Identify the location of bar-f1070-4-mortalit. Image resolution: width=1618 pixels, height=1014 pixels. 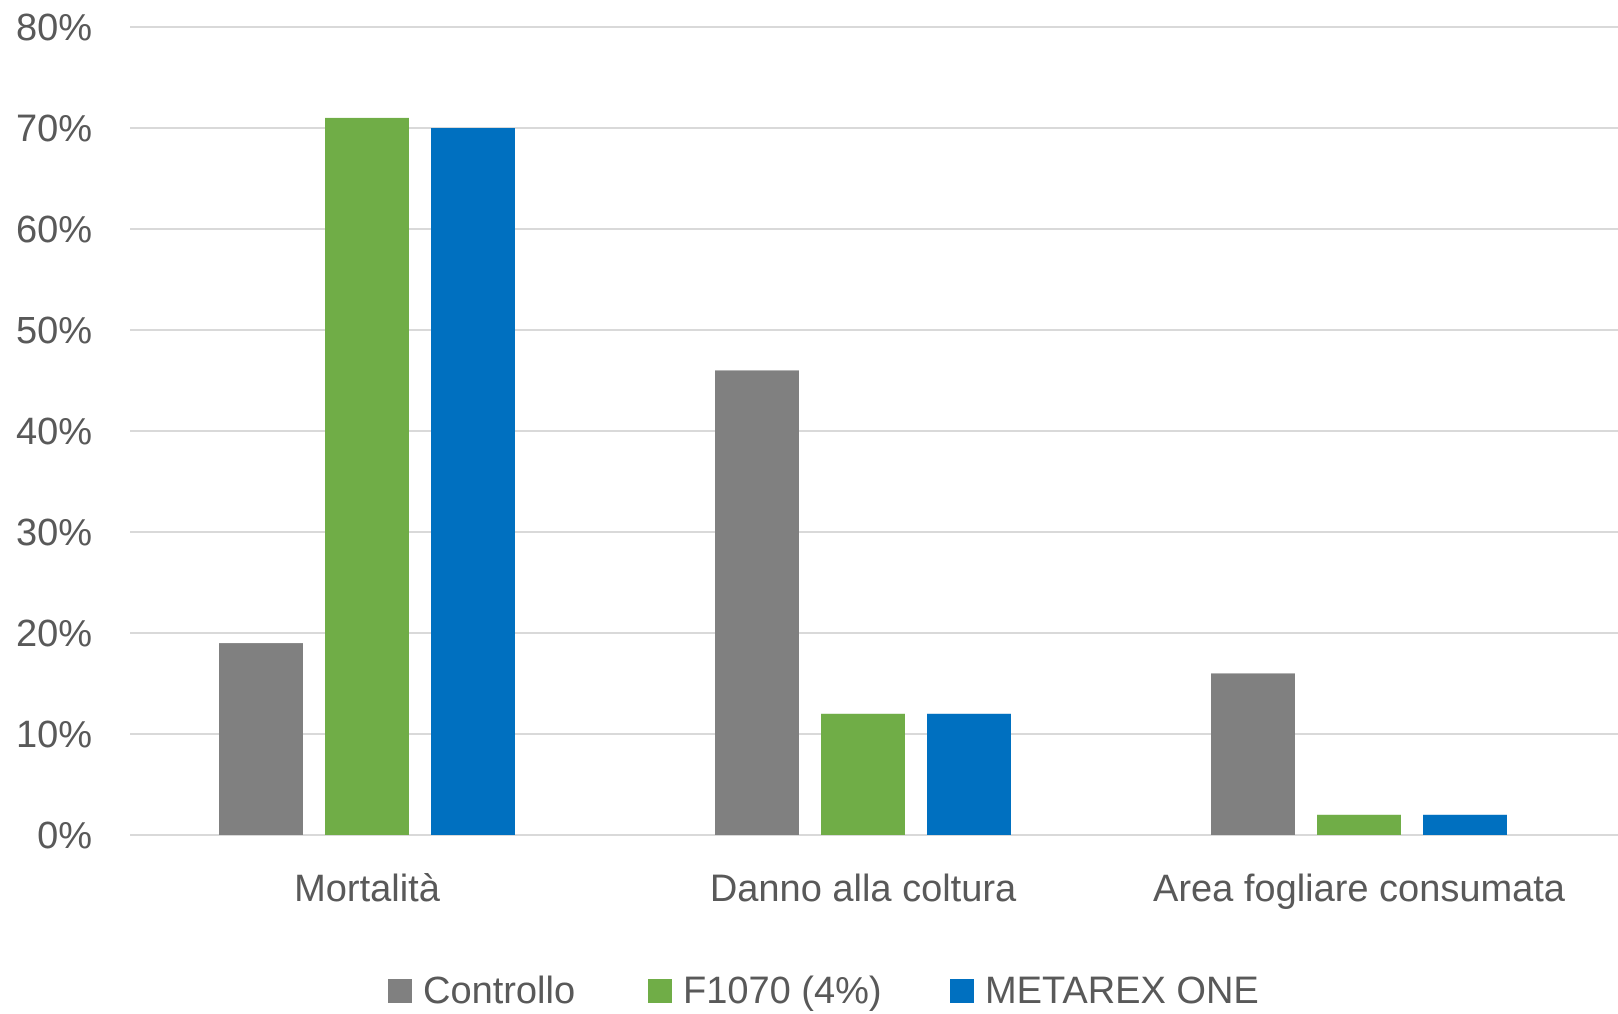
(367, 476).